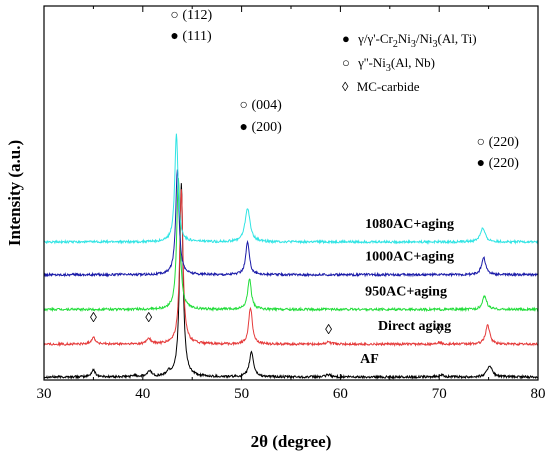 Image resolution: width=550 pixels, height=462 pixels. I want to click on series-label-2: 950AC+aging, so click(406, 291).